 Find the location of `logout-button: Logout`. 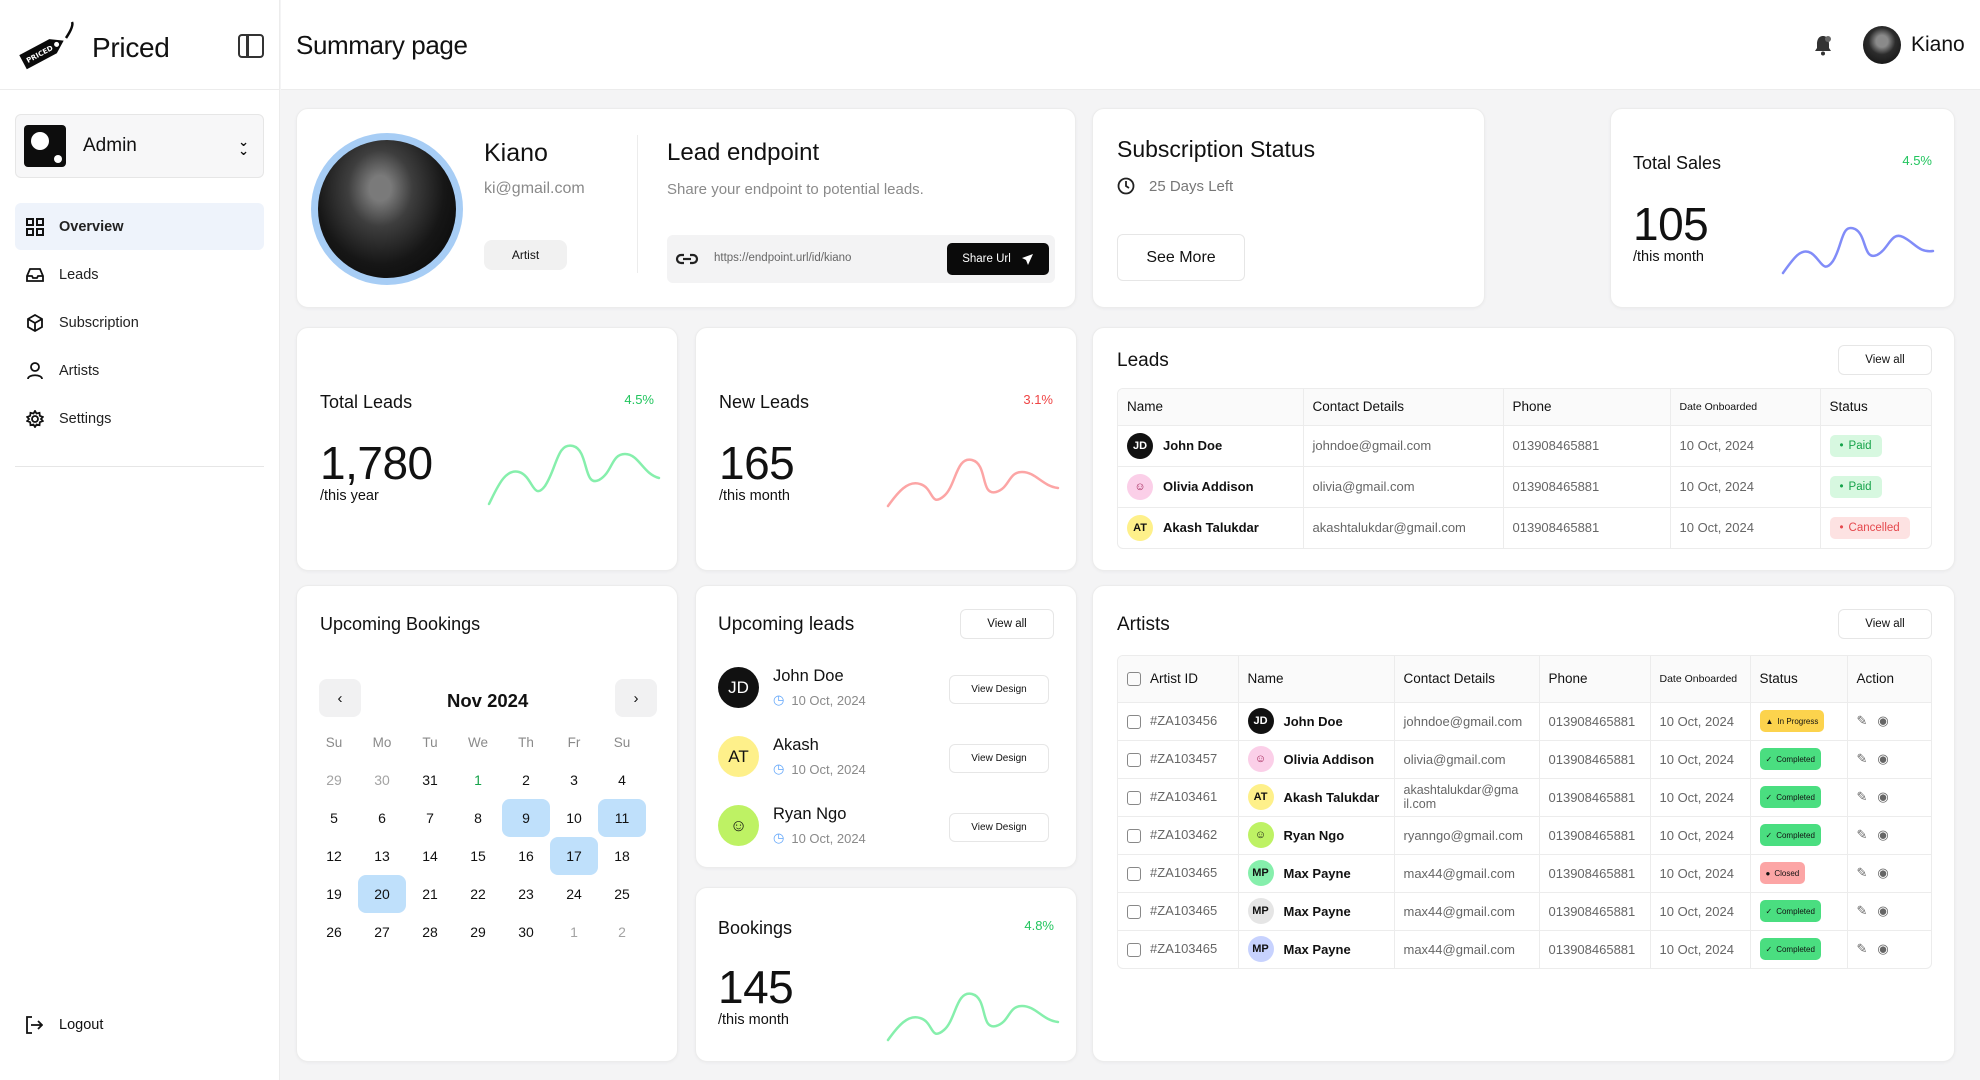

logout-button: Logout is located at coordinates (64, 1025).